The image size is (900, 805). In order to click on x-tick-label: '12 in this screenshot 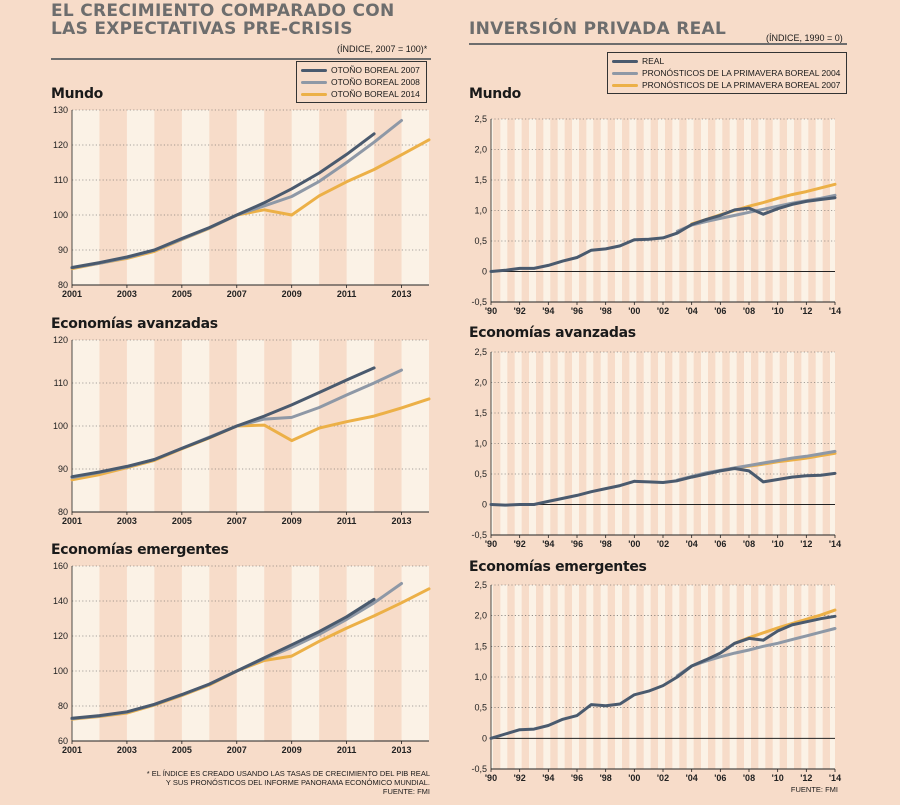, I will do `click(806, 778)`.